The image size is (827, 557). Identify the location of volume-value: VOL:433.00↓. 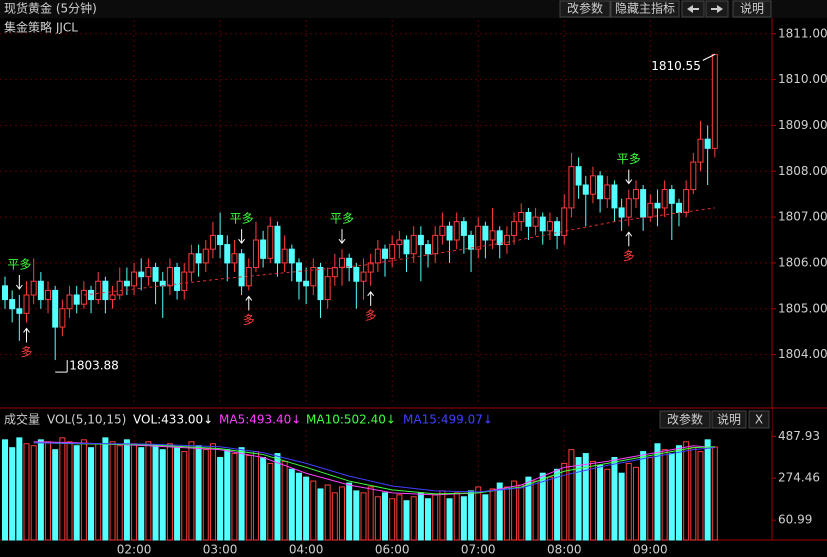
(173, 420).